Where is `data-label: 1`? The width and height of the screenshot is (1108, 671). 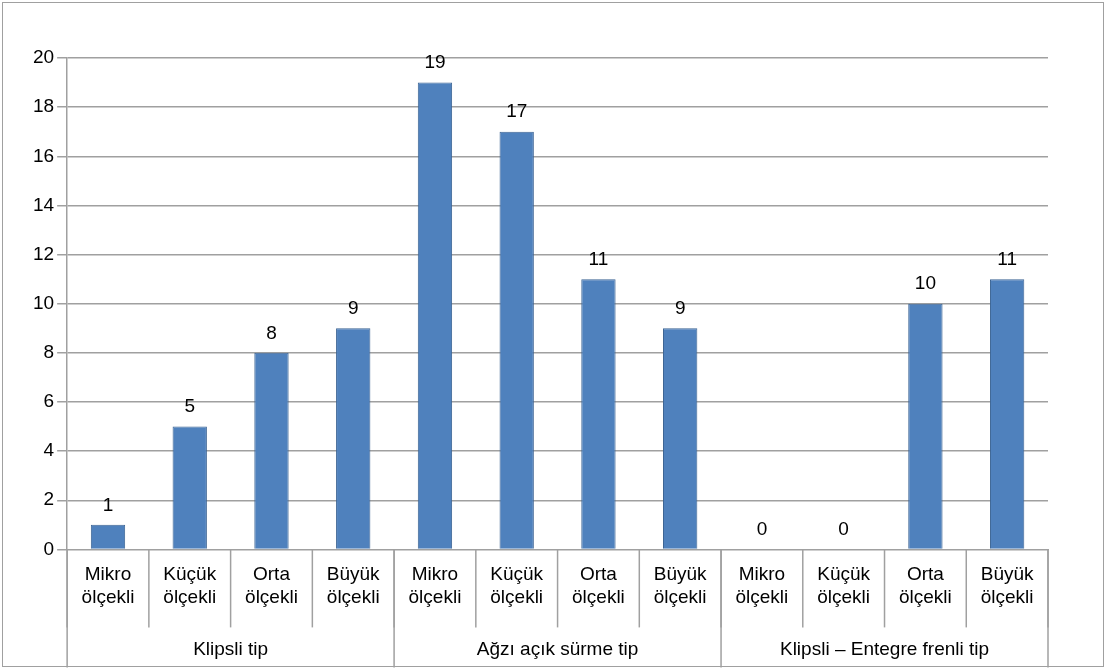 data-label: 1 is located at coordinates (108, 504).